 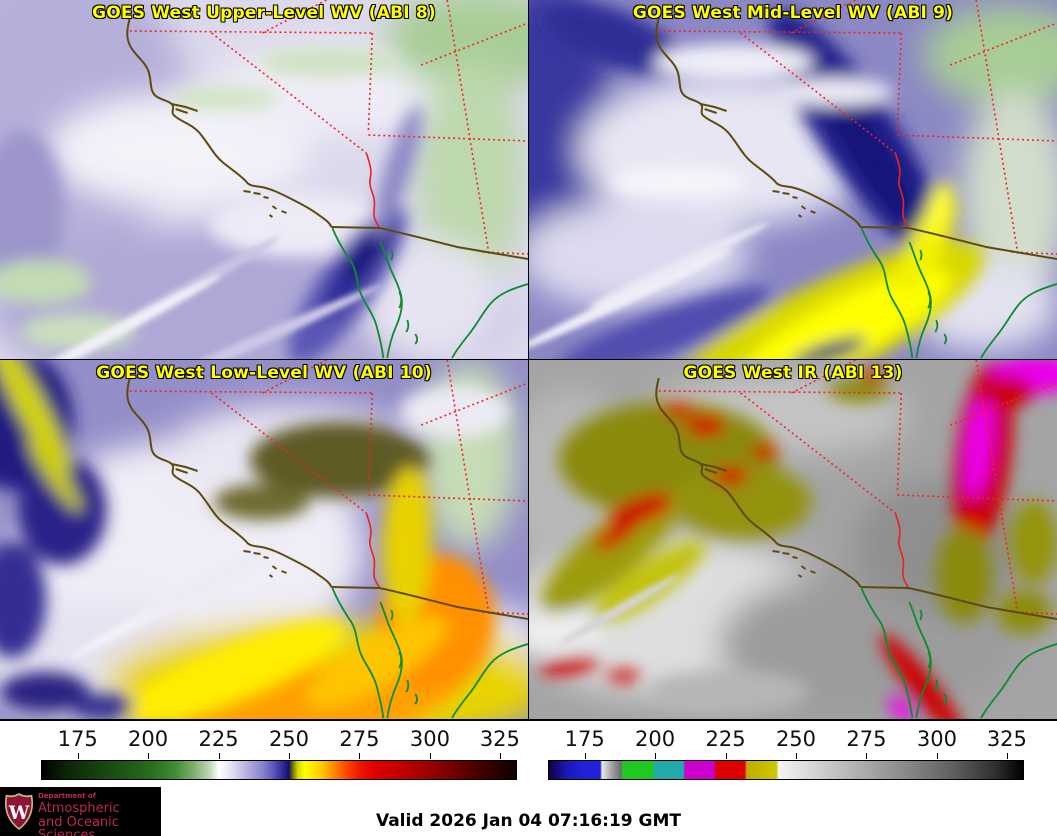 I want to click on panel-title-abi13: GOES West IR (ABI 13), so click(x=793, y=373).